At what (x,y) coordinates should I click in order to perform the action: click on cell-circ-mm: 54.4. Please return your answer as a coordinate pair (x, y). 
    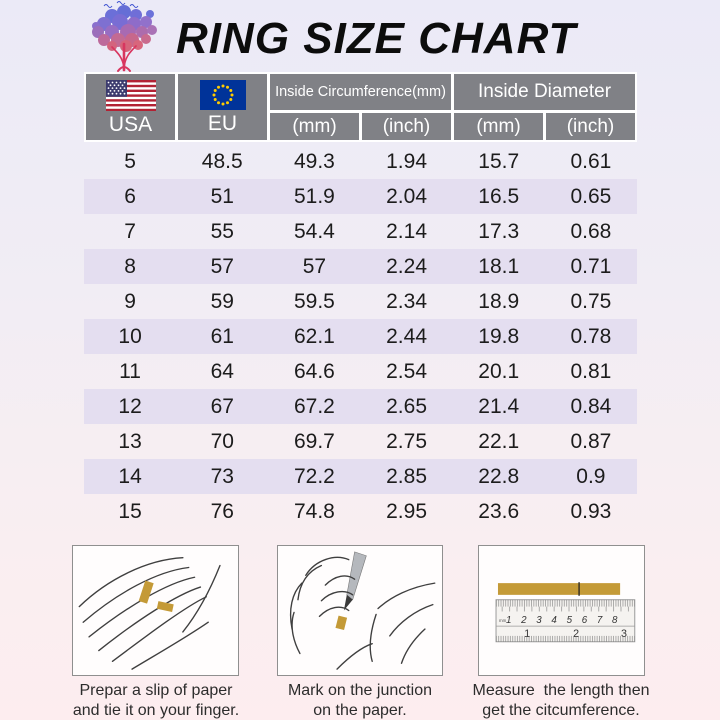
    Looking at the image, I should click on (314, 231).